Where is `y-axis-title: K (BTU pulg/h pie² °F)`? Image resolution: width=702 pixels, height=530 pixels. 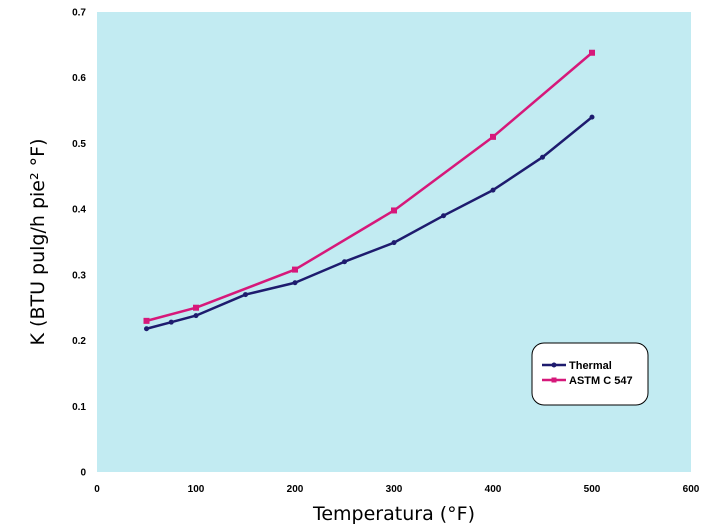 y-axis-title: K (BTU pulg/h pie² °F) is located at coordinates (38, 242).